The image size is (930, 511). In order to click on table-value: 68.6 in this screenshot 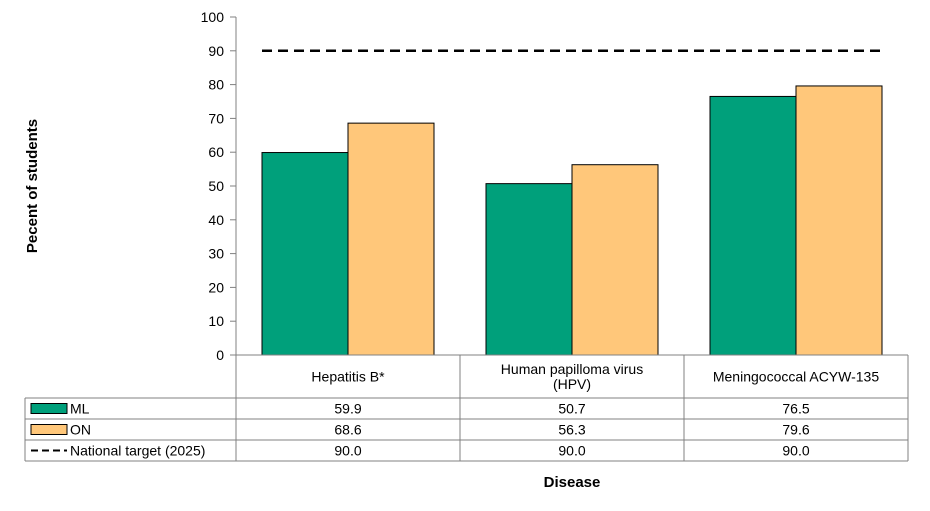, I will do `click(347, 430)`.